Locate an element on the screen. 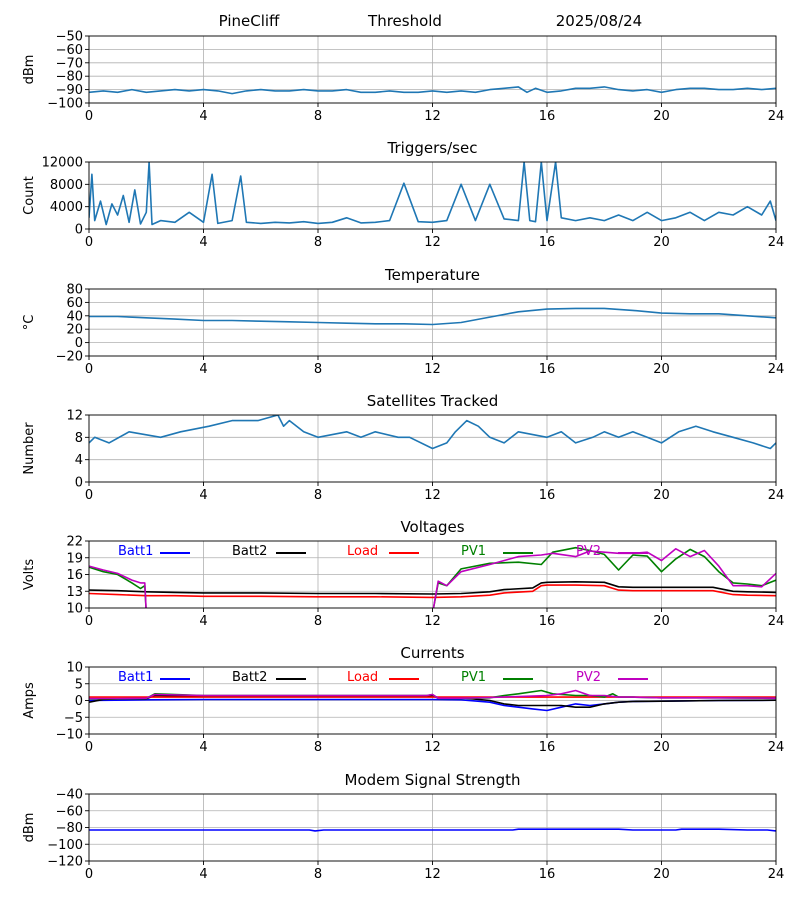 The width and height of the screenshot is (800, 904). y-tick-label: −100 is located at coordinates (65, 104).